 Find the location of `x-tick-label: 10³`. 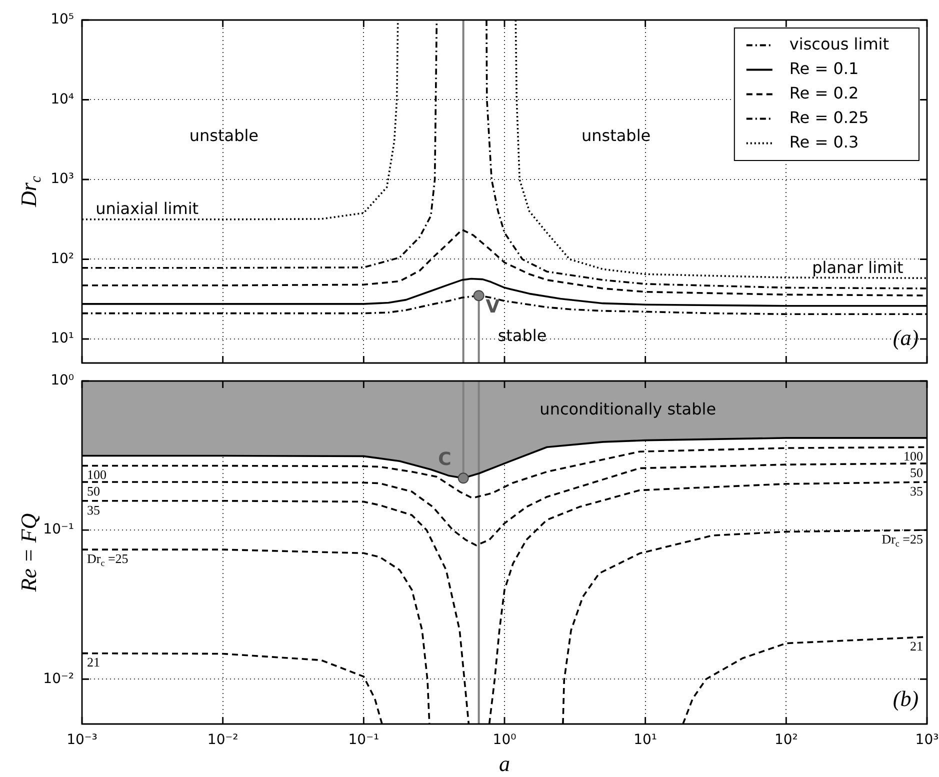

x-tick-label: 10³ is located at coordinates (927, 740).